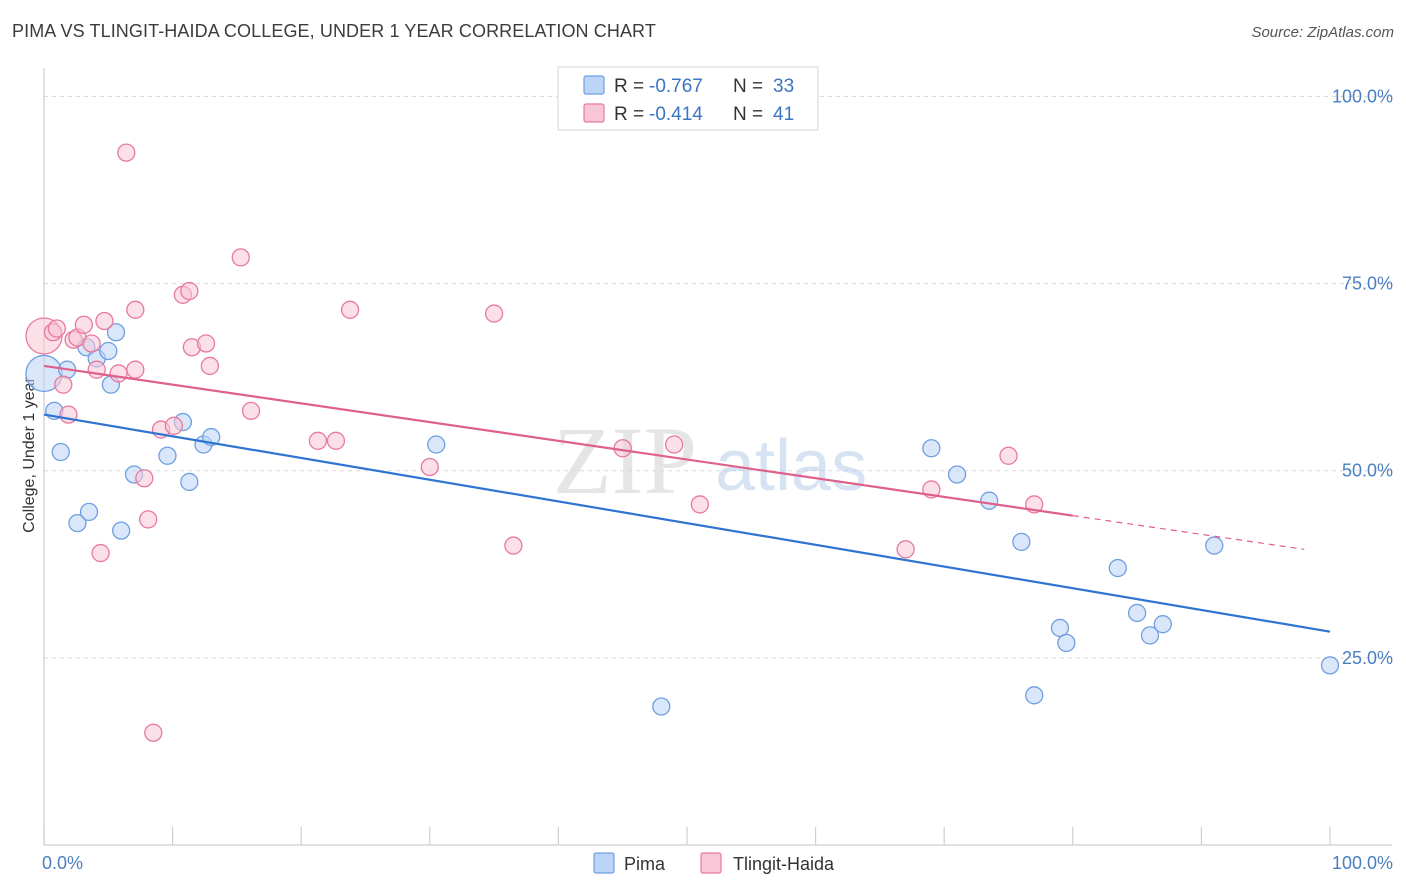  I want to click on bottom-legend: Pima Tlingit-Haida, so click(714, 863).